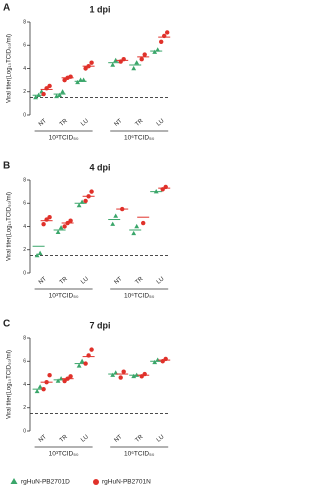  Describe the element at coordinates (99, 167) in the screenshot. I see `panel-title: 4 dpi` at that location.